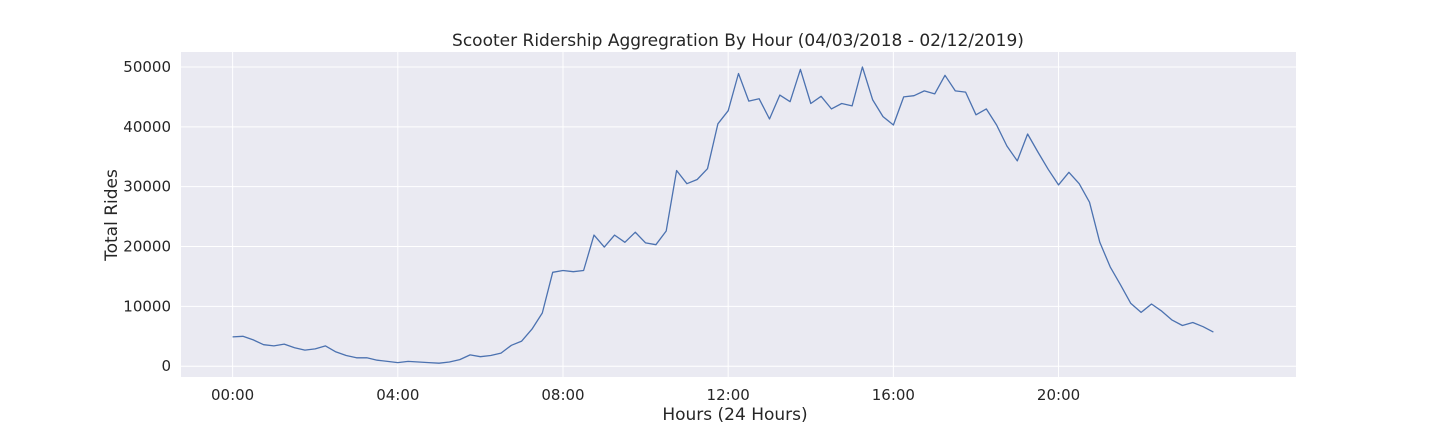 Image resolution: width=1440 pixels, height=437 pixels. Describe the element at coordinates (1058, 395) in the screenshot. I see `x-tick-label: 20:00` at that location.